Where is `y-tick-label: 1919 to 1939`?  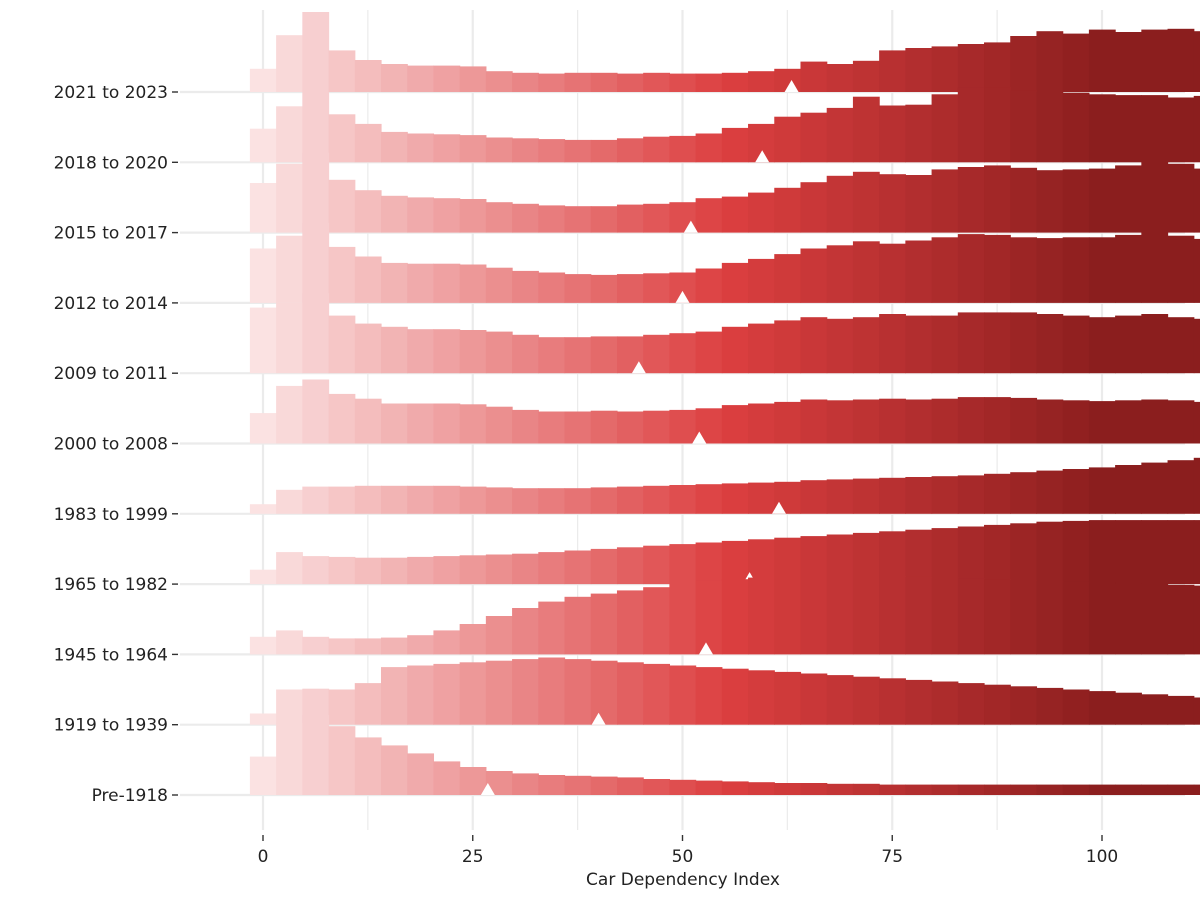
y-tick-label: 1919 to 1939 is located at coordinates (111, 726).